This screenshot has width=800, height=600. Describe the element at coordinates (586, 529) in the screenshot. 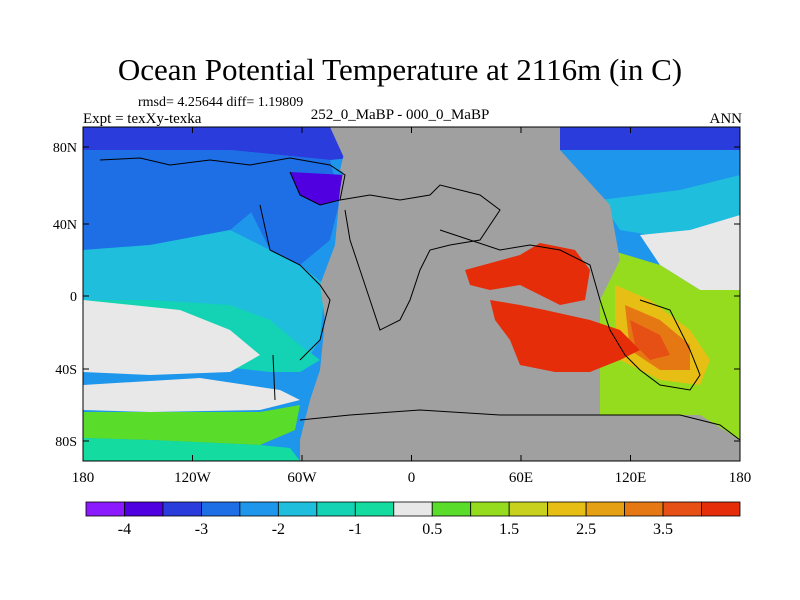

I see `colorbar-label: 2.5` at that location.